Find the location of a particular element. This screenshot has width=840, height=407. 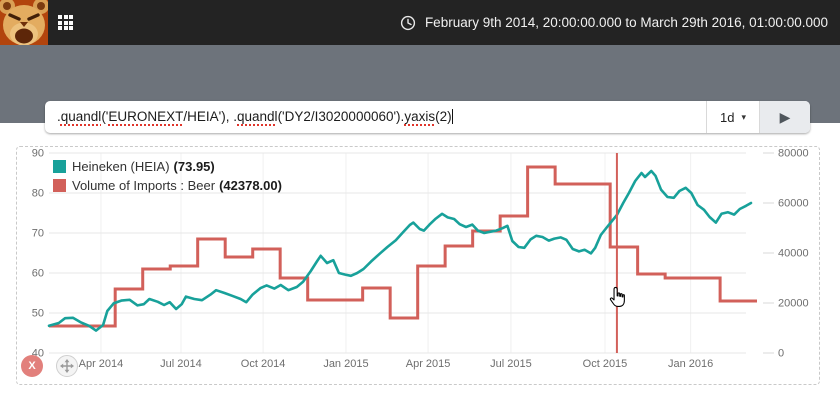

x-axis-label: Oct 2014 is located at coordinates (263, 364).